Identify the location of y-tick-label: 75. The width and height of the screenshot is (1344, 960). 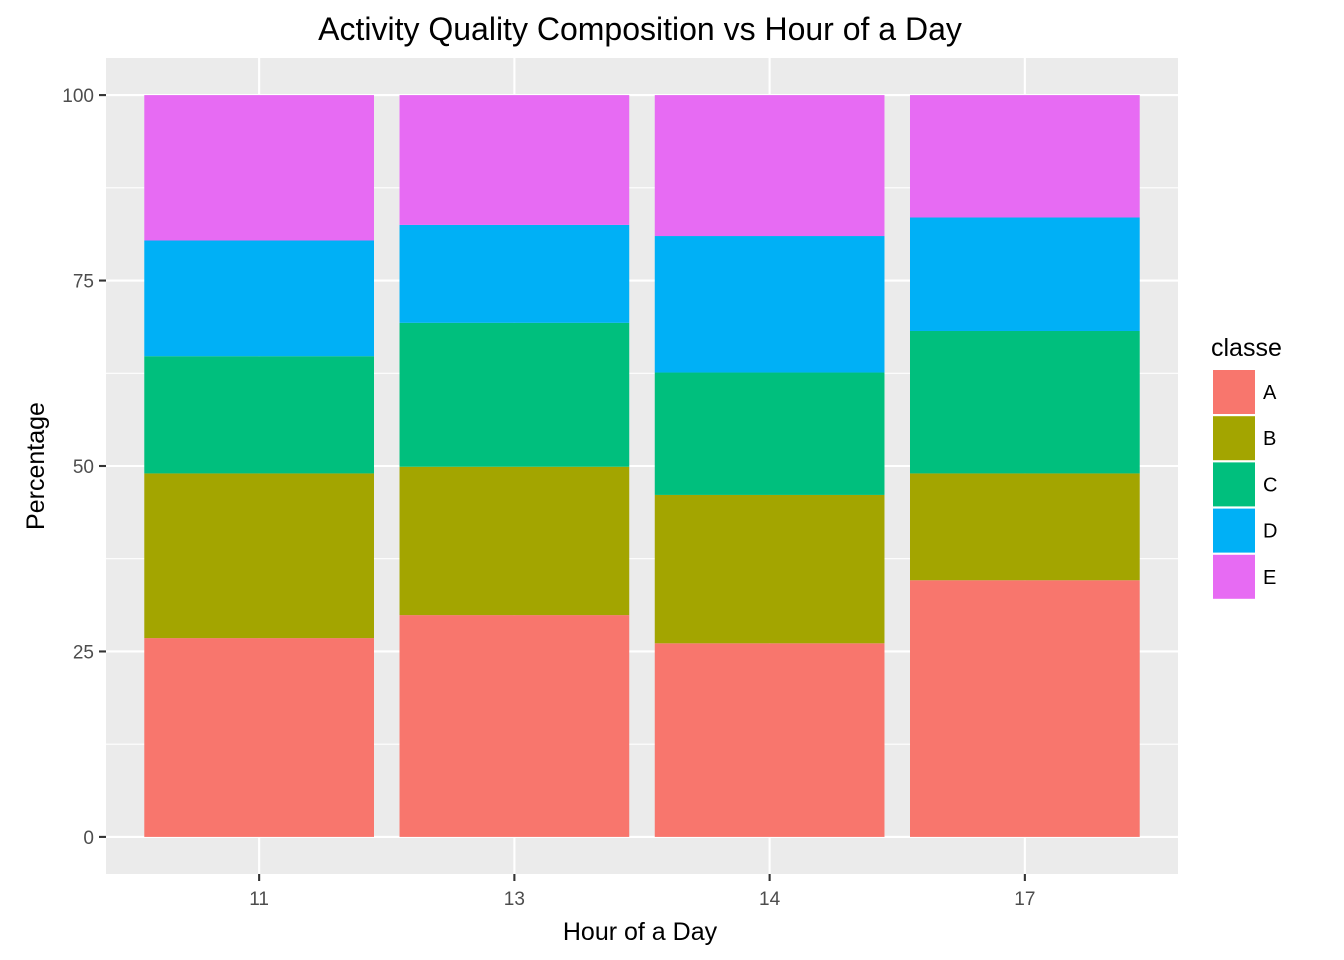
(83, 282).